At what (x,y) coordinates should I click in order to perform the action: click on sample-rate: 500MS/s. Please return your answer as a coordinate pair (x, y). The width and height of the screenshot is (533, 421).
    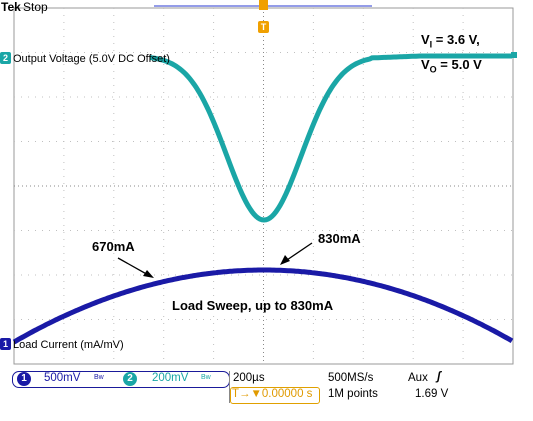
    Looking at the image, I should click on (351, 378).